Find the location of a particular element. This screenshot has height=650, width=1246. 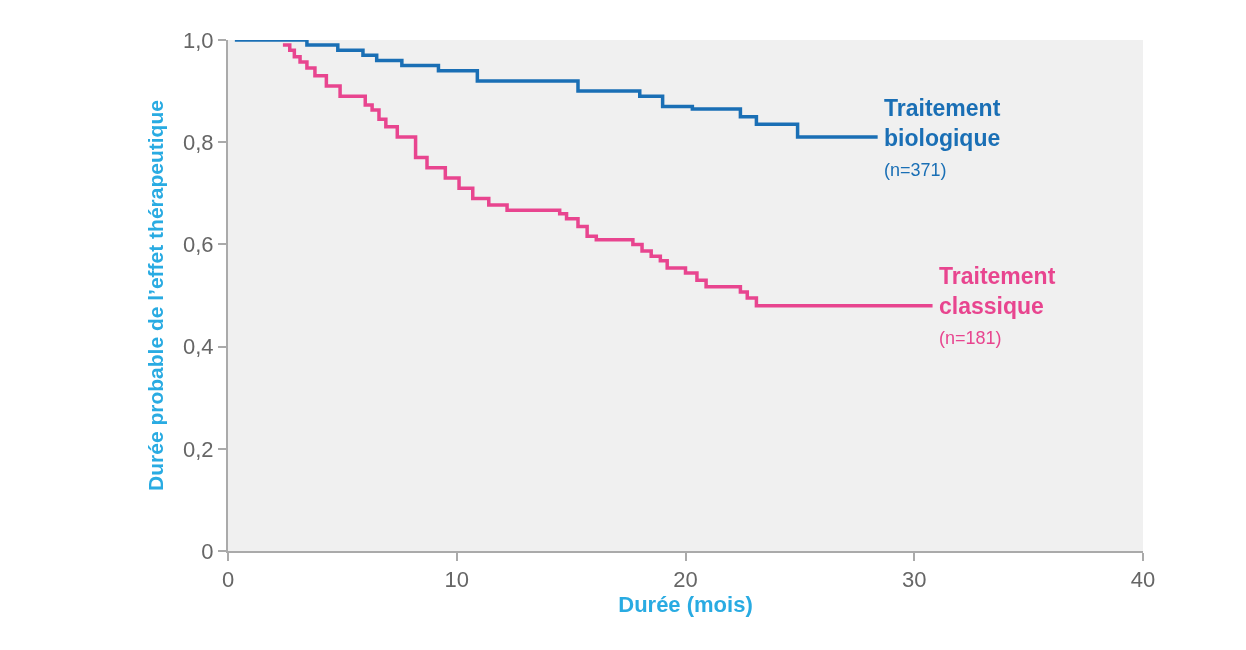

x-axis-title: Durée (mois) is located at coordinates (685, 605).